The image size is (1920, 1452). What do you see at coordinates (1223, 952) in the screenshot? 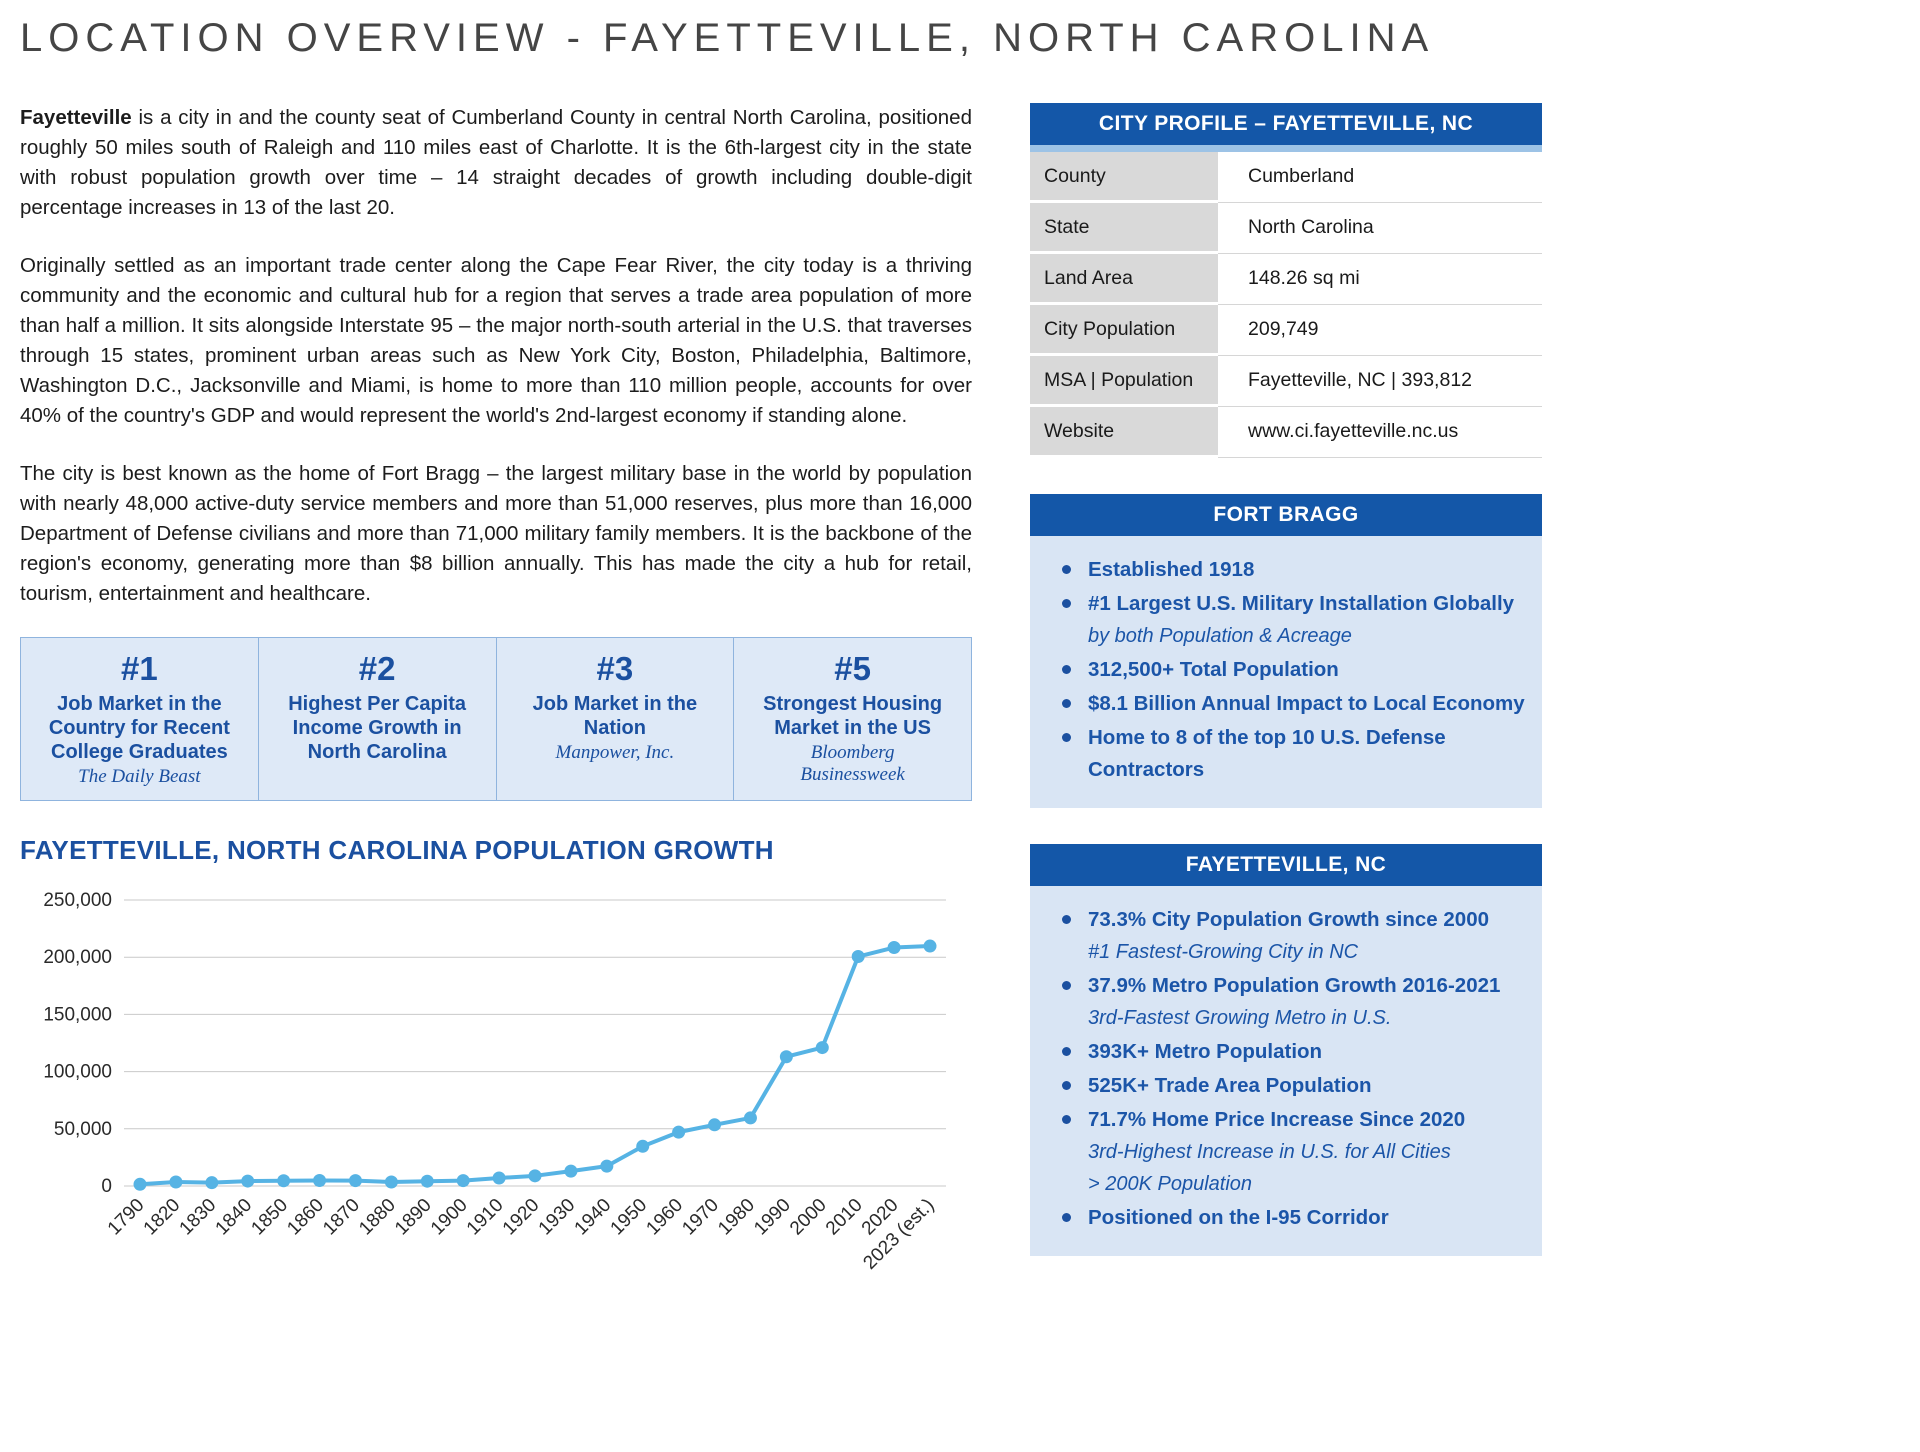
I see `bullet-subtext: #1 Fastest-Growing City in NC` at bounding box center [1223, 952].